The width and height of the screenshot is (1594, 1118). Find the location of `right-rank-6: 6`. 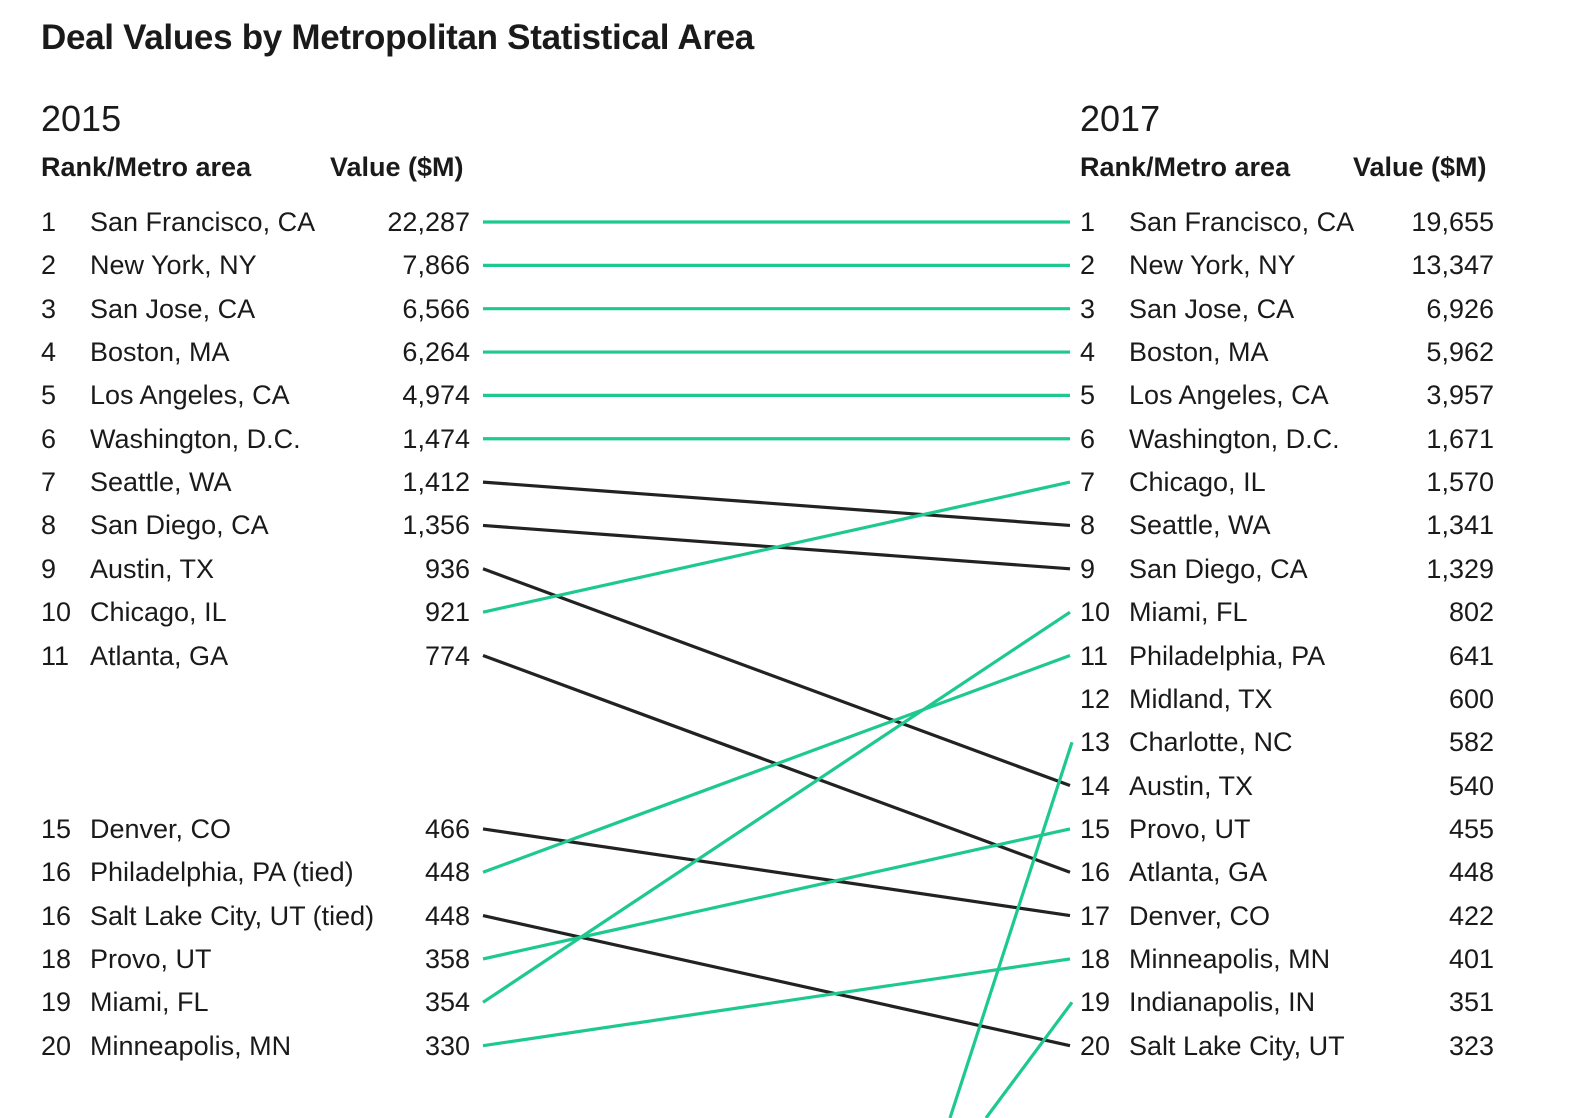

right-rank-6: 6 is located at coordinates (1088, 438).